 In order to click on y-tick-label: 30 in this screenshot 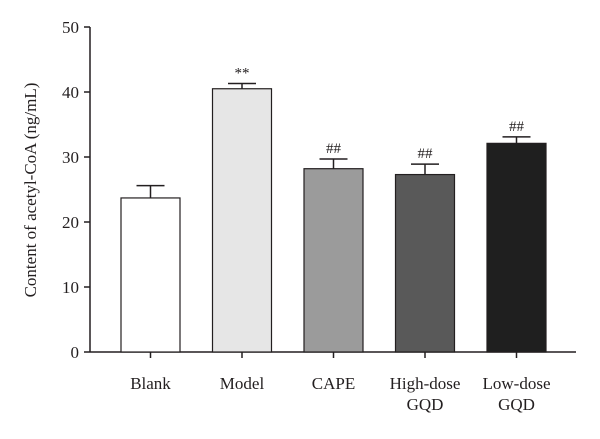, I will do `click(70, 157)`.